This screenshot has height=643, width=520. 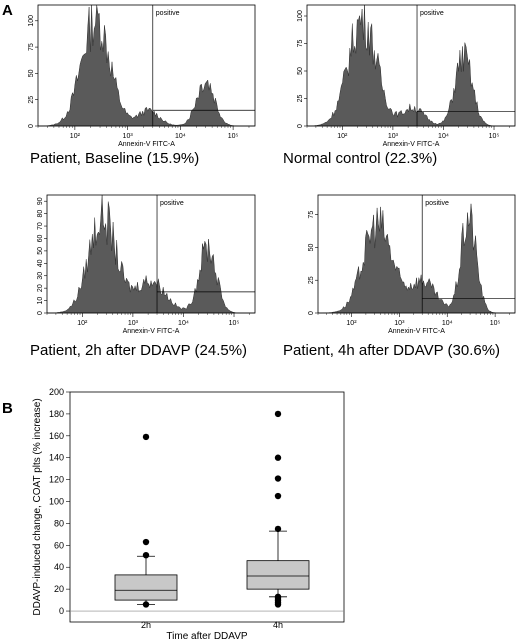 What do you see at coordinates (278, 509) in the screenshot?
I see `box-4h` at bounding box center [278, 509].